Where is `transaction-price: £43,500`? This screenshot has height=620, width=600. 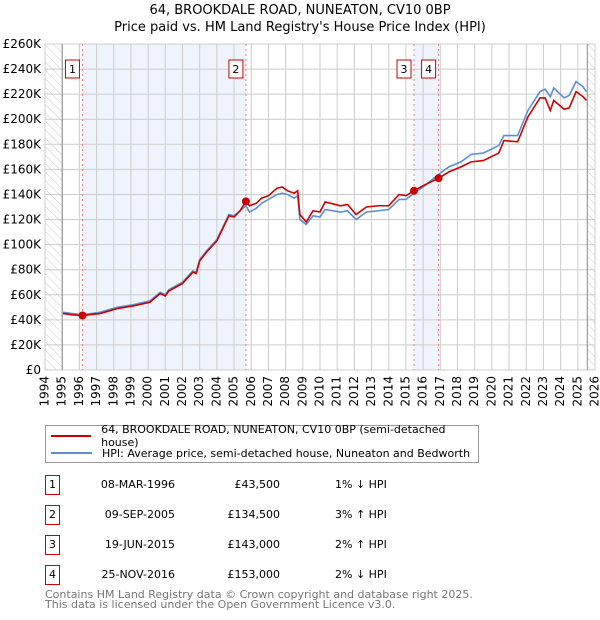 transaction-price: £43,500 is located at coordinates (257, 484).